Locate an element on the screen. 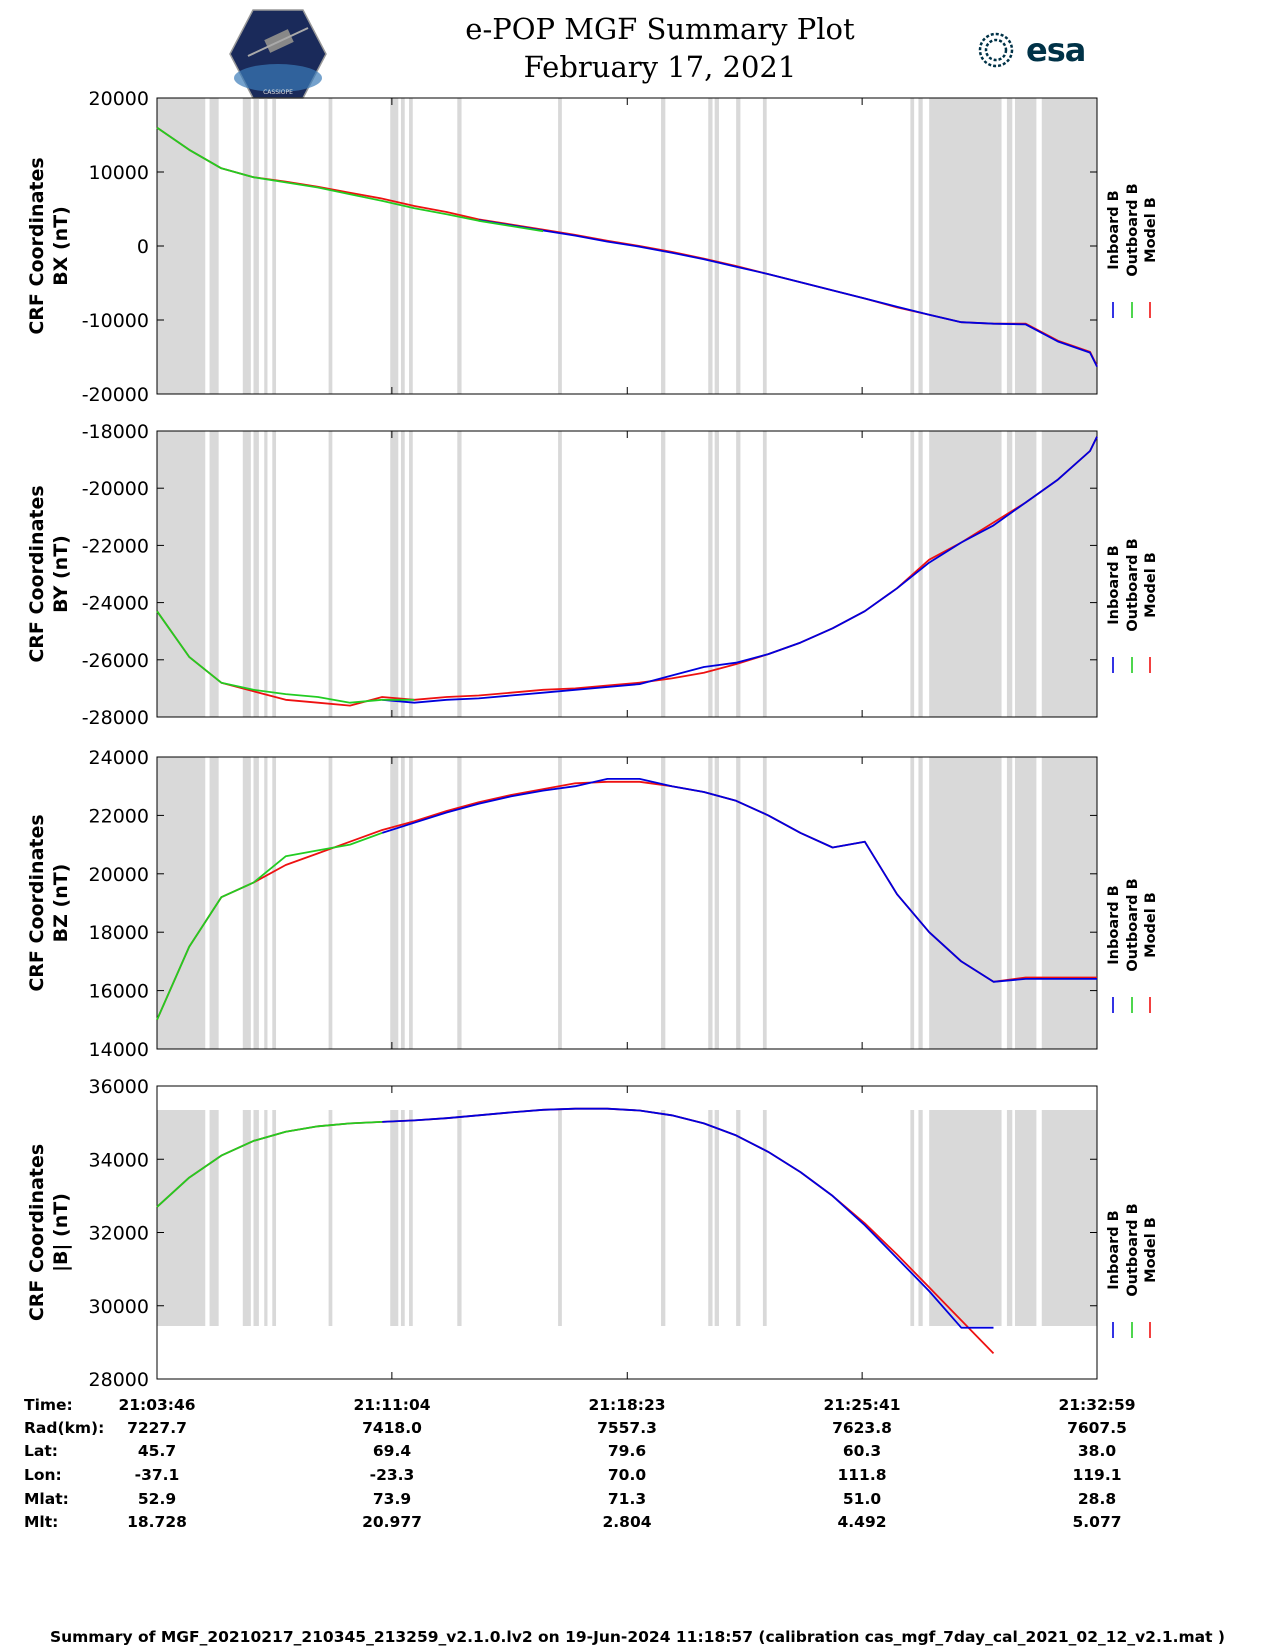 Image resolution: width=1275 pixels, height=1650 pixels. chart-title-line1: e-POP MGF Summary Plot is located at coordinates (660, 29).